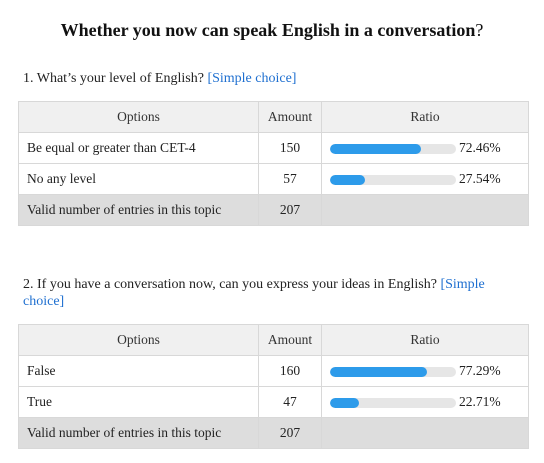 This screenshot has width=544, height=463. What do you see at coordinates (138, 148) in the screenshot?
I see `option-label: Be equal or greater than CET-4` at bounding box center [138, 148].